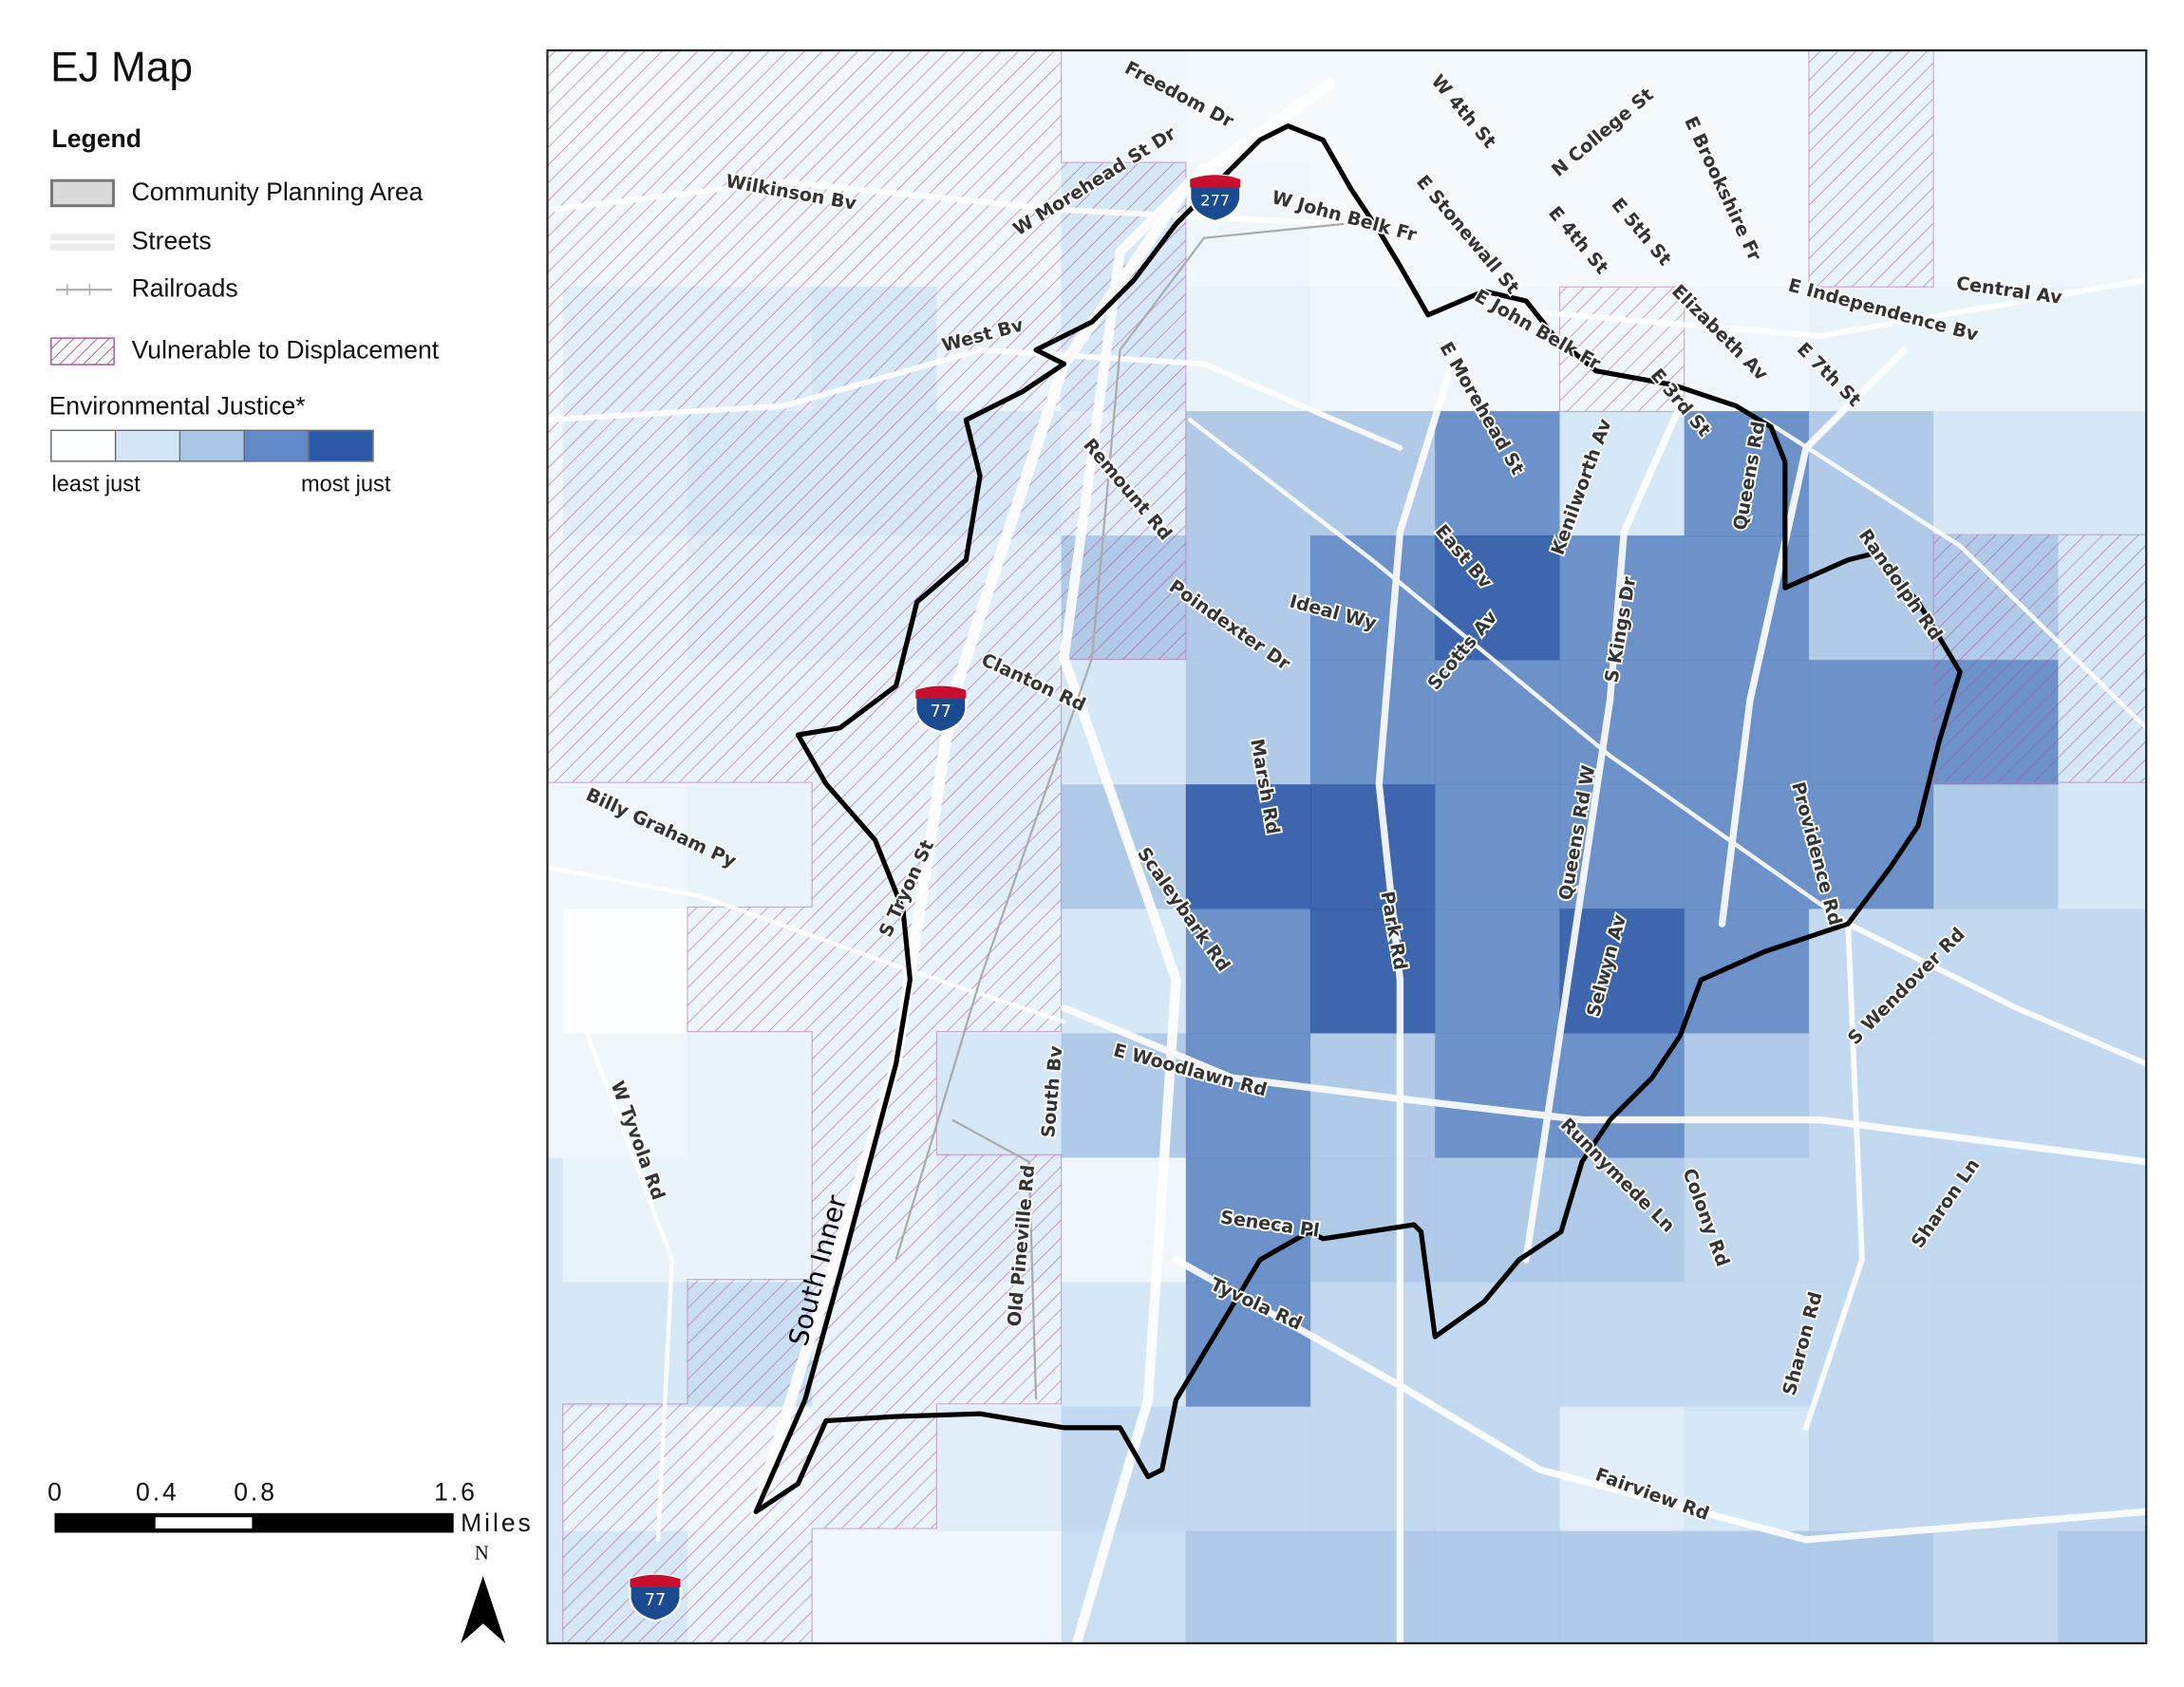 The width and height of the screenshot is (2184, 1687). Describe the element at coordinates (285, 350) in the screenshot. I see `legend-label: Vulnerable to Displacement` at that location.